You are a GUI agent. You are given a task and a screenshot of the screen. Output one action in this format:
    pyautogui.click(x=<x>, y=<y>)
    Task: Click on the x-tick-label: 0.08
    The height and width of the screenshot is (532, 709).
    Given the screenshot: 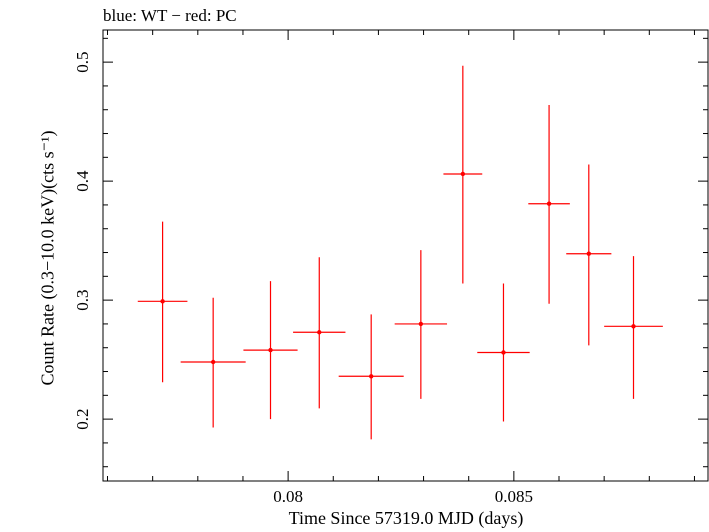 What is the action you would take?
    pyautogui.click(x=288, y=496)
    